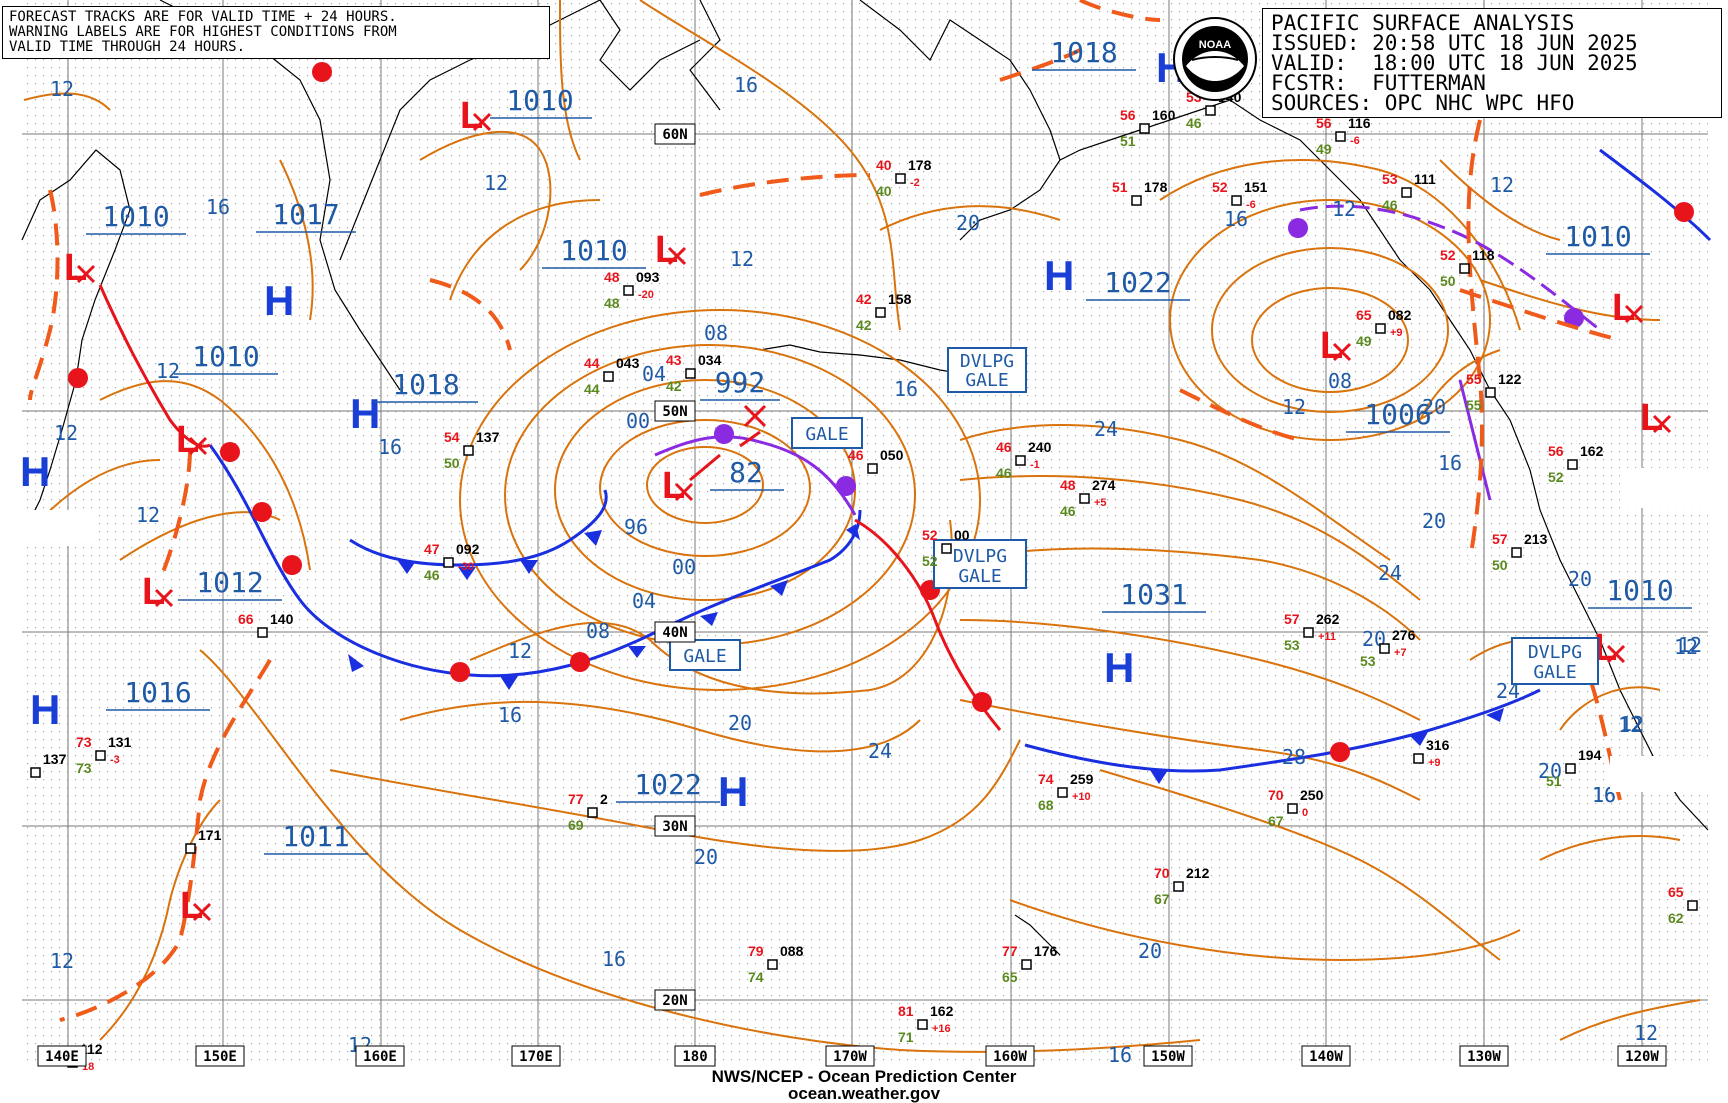 Image resolution: width=1728 pixels, height=1103 pixels. I want to click on lon-label: 140E, so click(62, 1056).